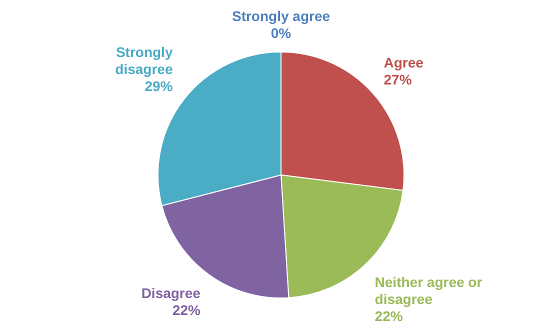  What do you see at coordinates (159, 86) in the screenshot?
I see `data-label: 29%` at bounding box center [159, 86].